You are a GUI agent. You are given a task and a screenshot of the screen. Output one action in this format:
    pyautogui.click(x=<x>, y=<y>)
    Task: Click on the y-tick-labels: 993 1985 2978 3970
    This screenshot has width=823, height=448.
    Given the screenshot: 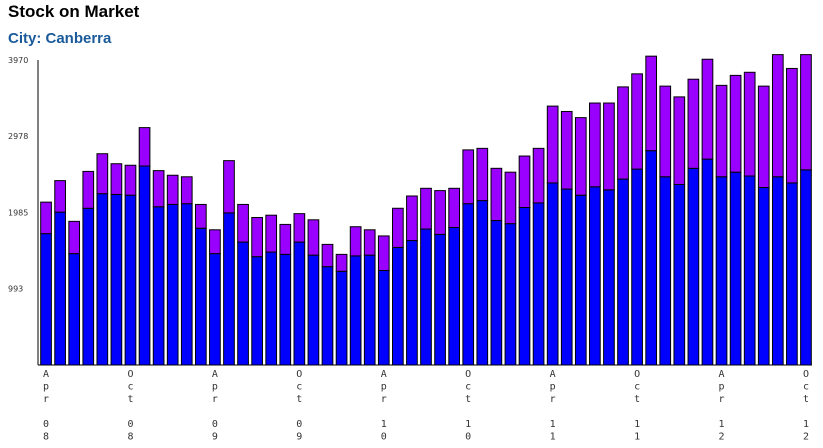 What is the action you would take?
    pyautogui.click(x=18, y=175)
    